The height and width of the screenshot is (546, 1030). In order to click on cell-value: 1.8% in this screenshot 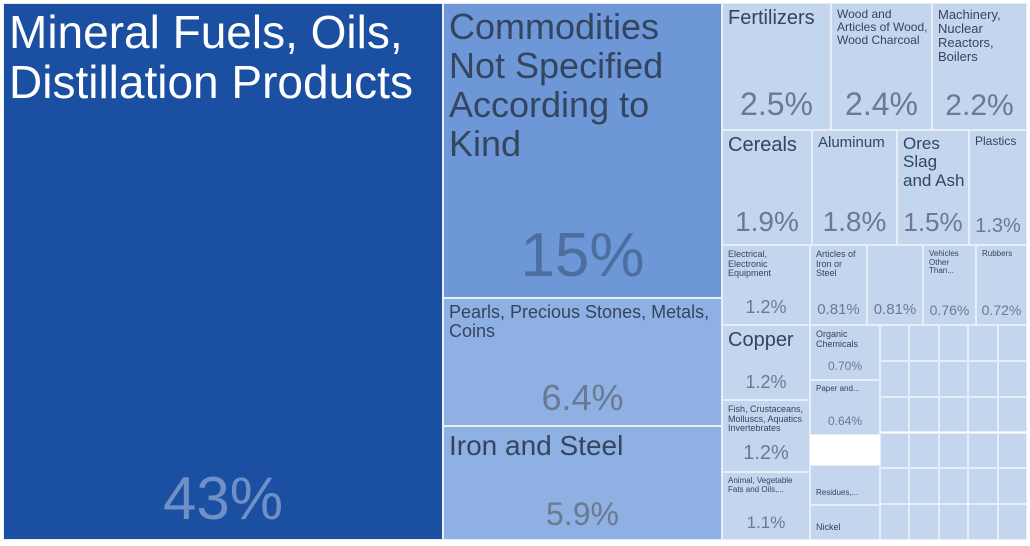, I will do `click(854, 221)`.